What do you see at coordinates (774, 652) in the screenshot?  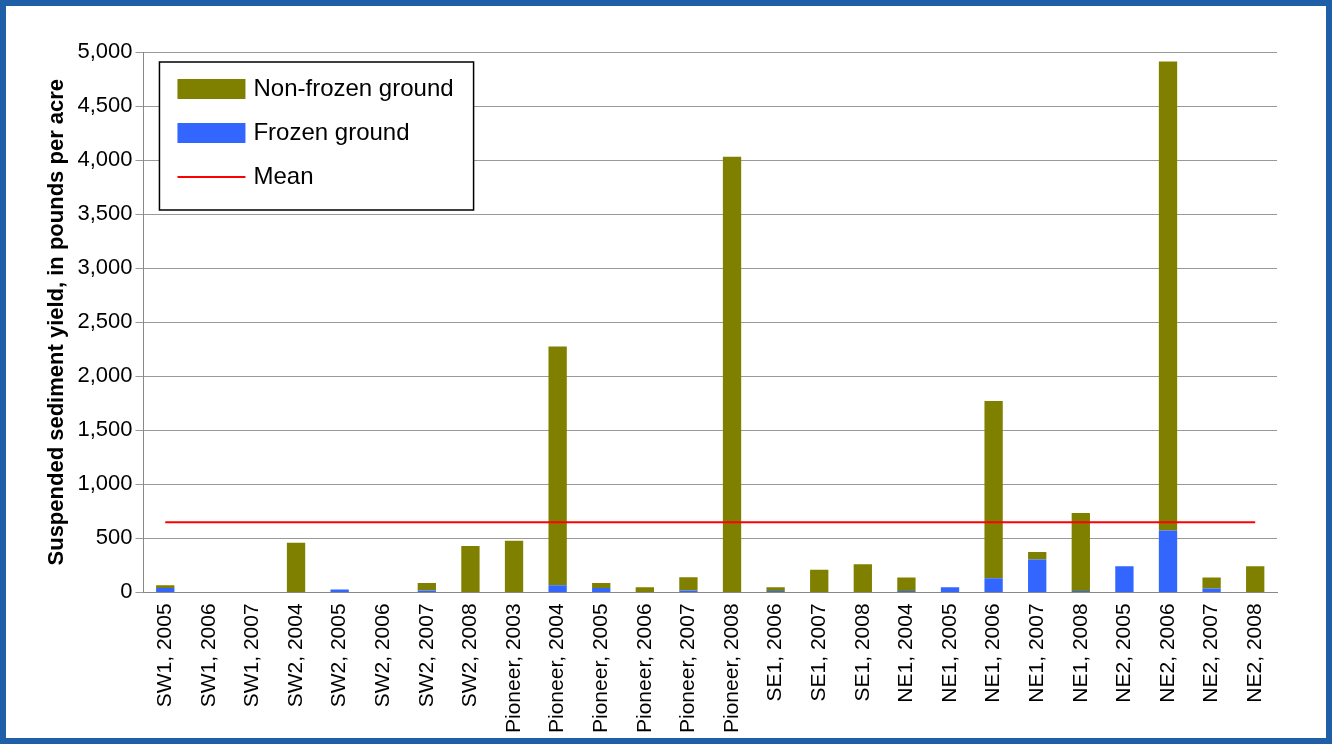 I see `x-tick-label: SE1, 2006` at bounding box center [774, 652].